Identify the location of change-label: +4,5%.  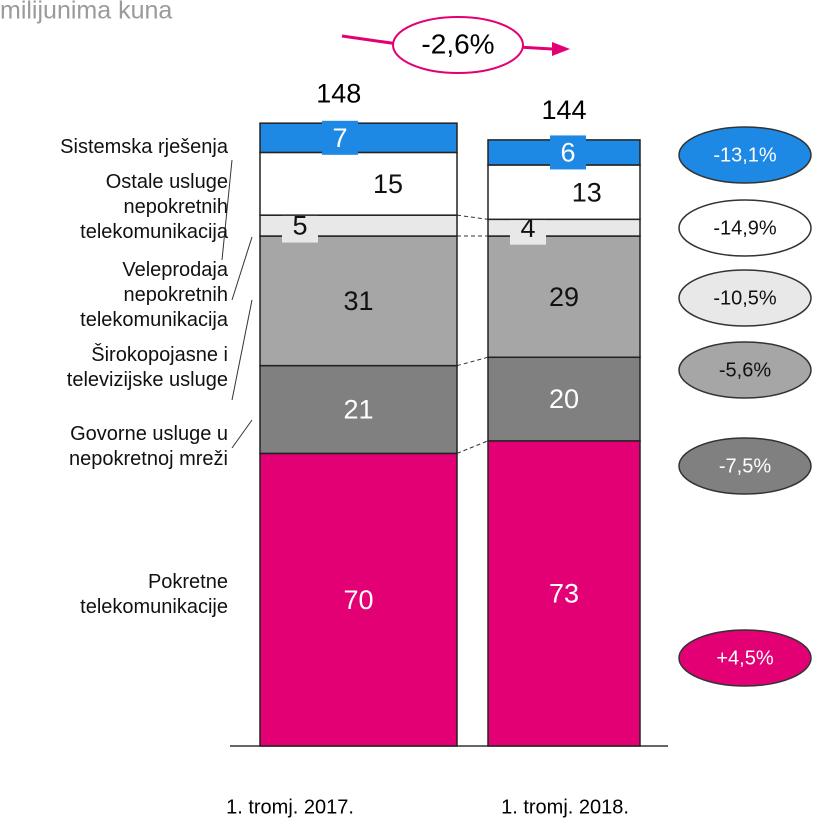
(744, 658).